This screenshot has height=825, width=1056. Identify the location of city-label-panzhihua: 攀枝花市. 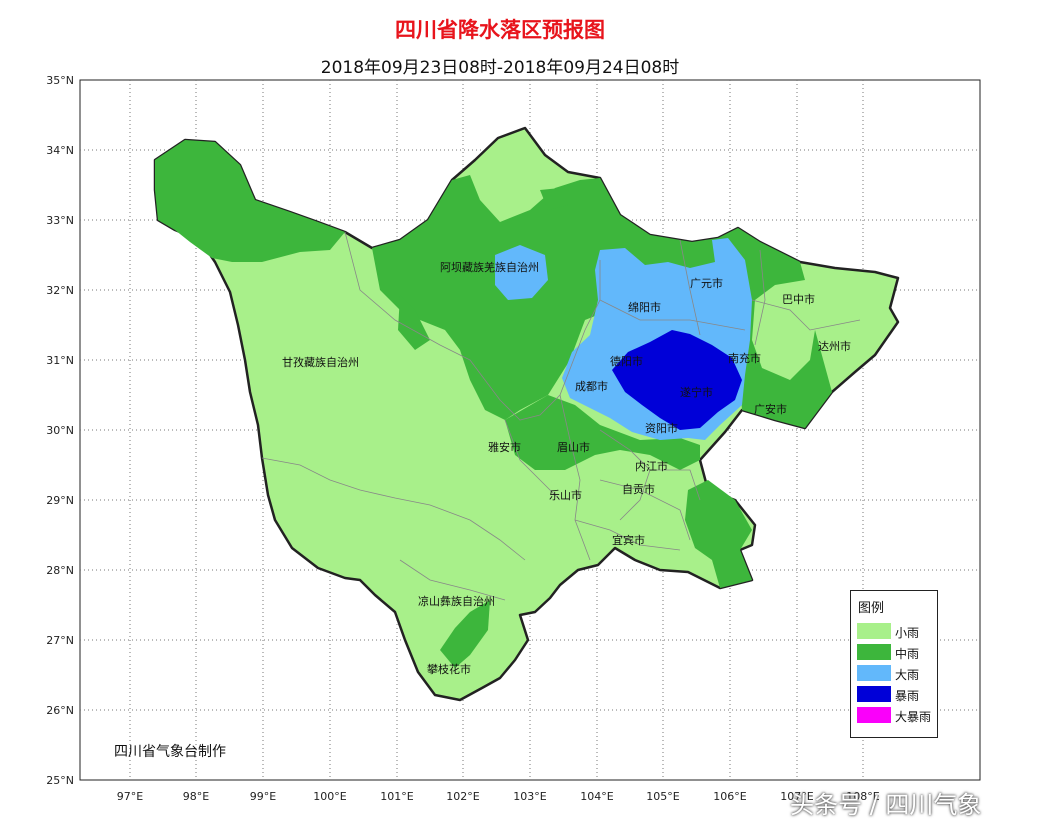
(449, 669).